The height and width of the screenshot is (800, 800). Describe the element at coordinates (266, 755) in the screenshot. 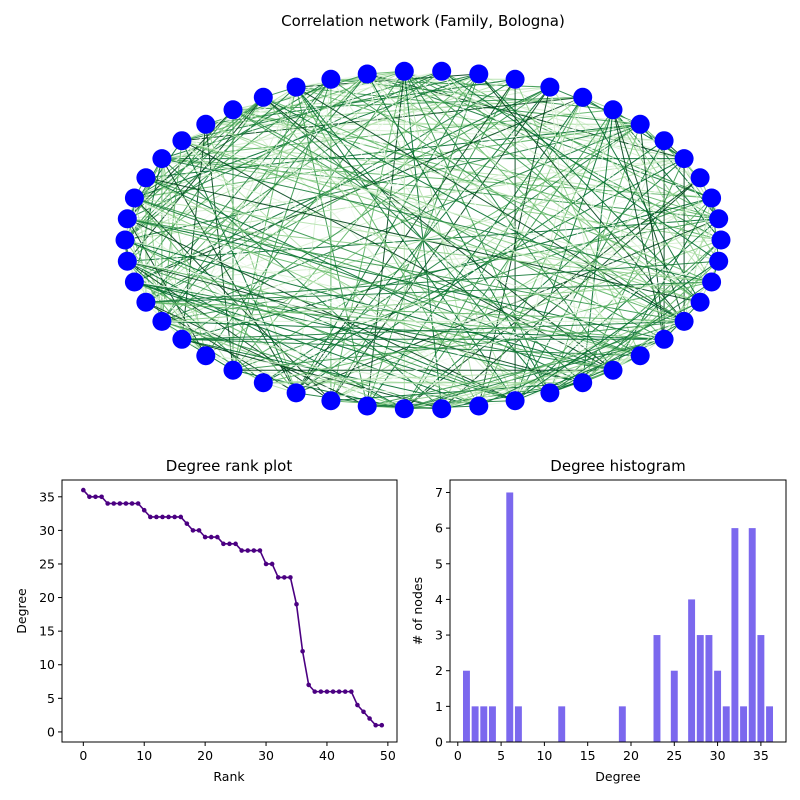

I see `rank-xtick-label: 30` at that location.